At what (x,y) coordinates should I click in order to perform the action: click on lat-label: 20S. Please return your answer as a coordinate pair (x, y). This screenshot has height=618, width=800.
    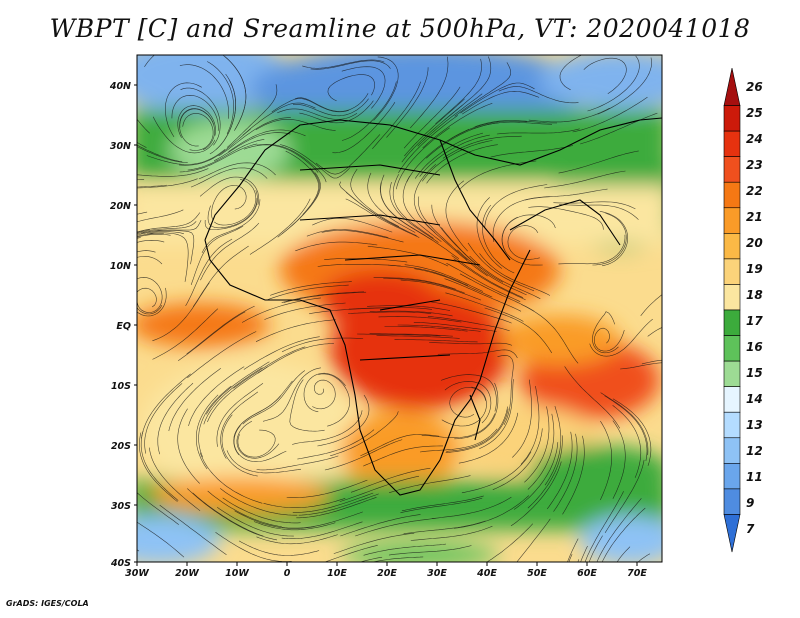
    Looking at the image, I should click on (121, 446).